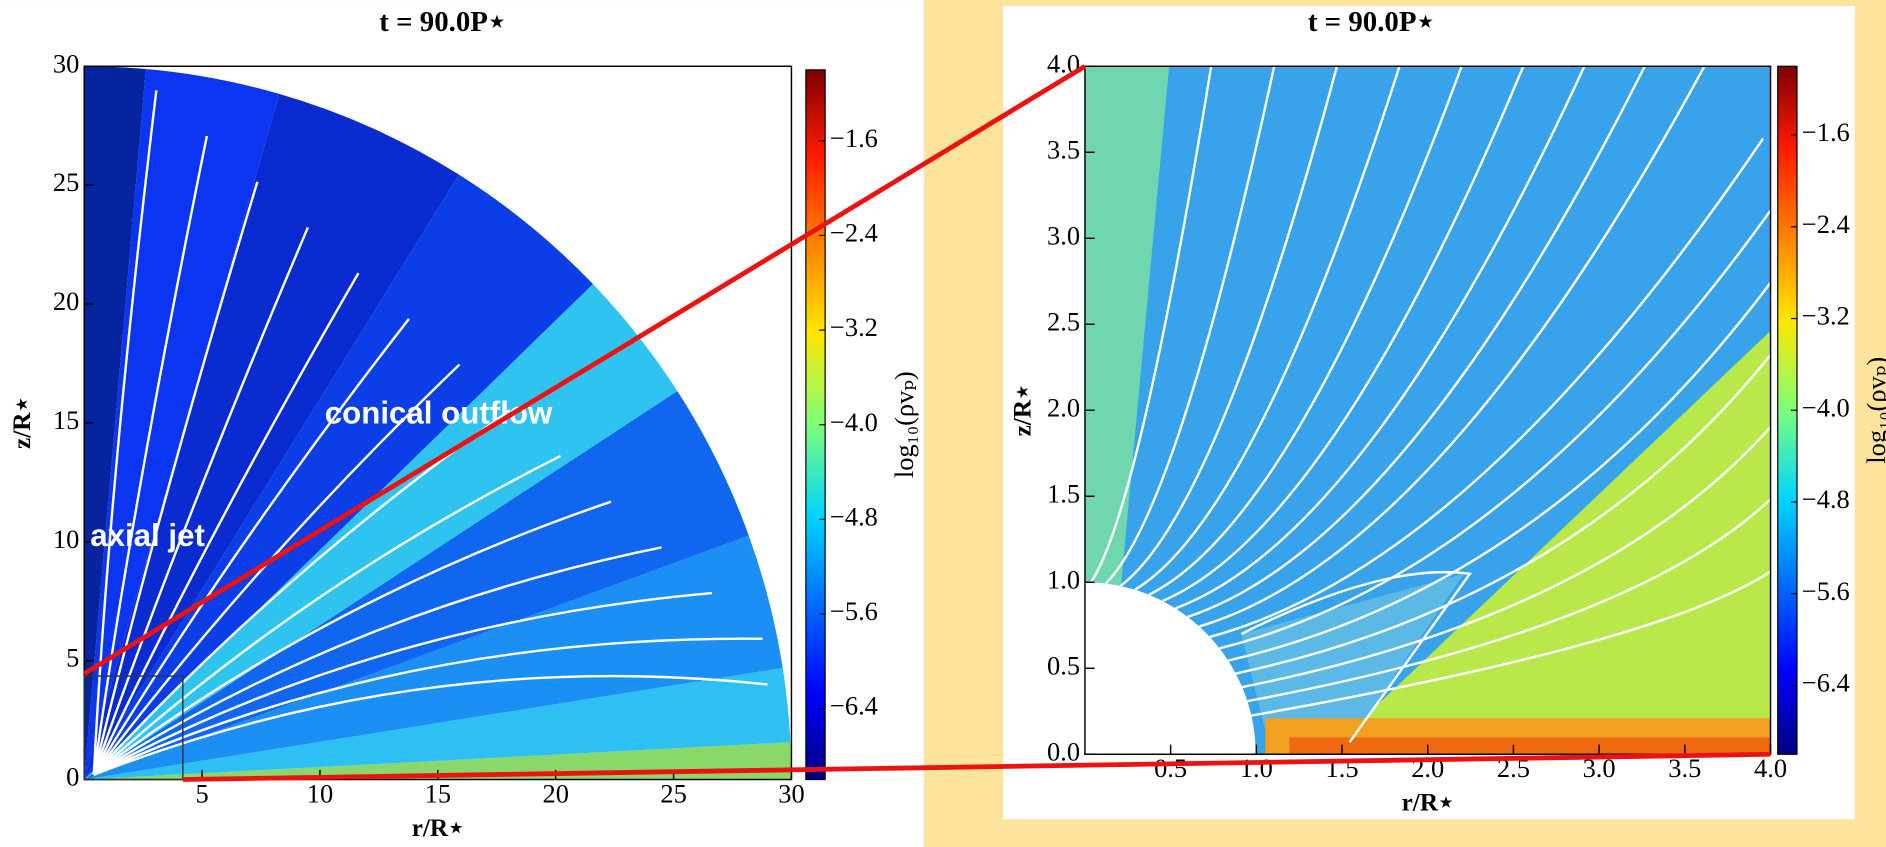 This screenshot has height=847, width=1886. Describe the element at coordinates (1063, 321) in the screenshot. I see `y-tick-label: 2.5` at that location.